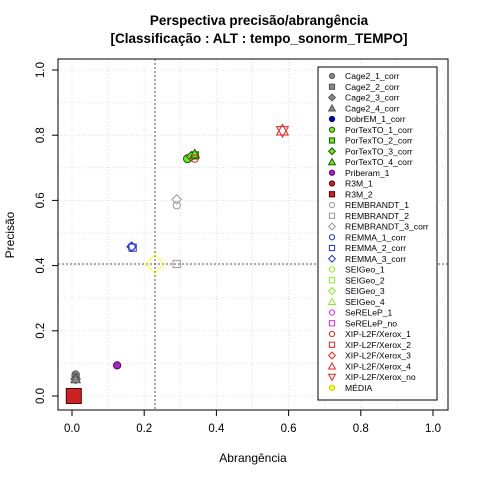 This screenshot has height=480, width=480. I want to click on legend-entry: Priberam_1, so click(367, 173).